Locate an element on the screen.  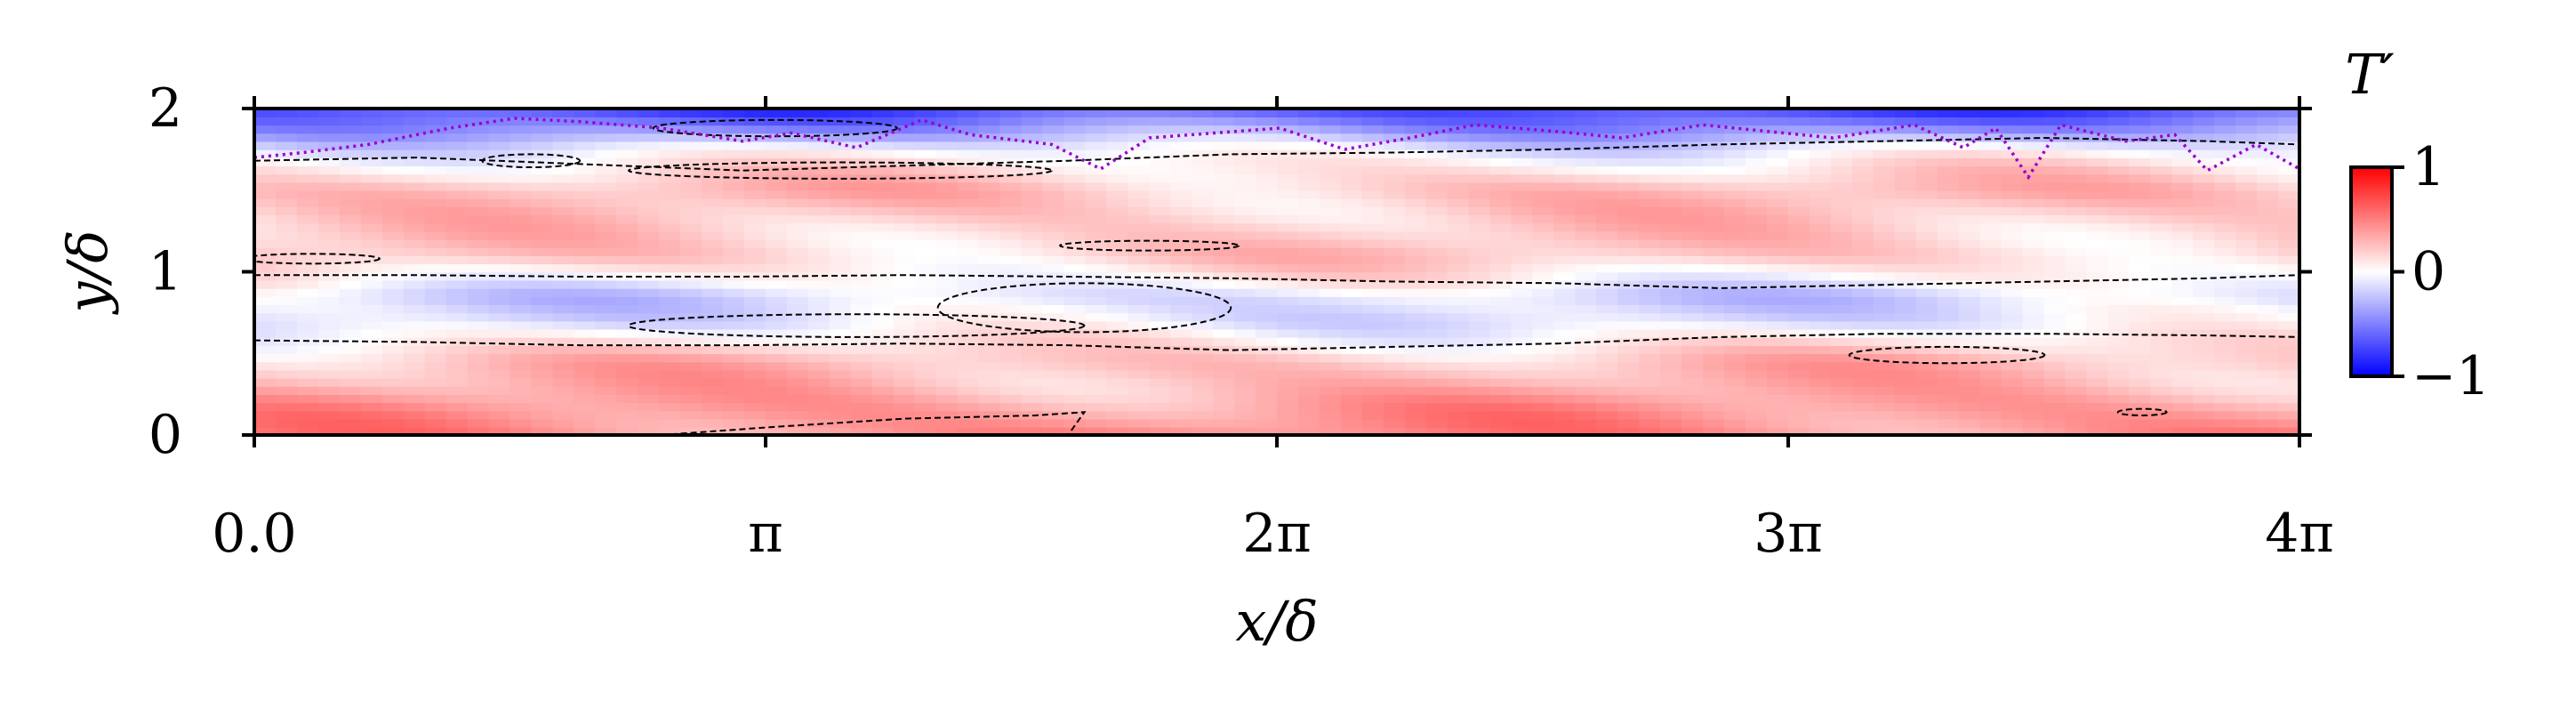
contour-loop is located at coordinates (775, 128).